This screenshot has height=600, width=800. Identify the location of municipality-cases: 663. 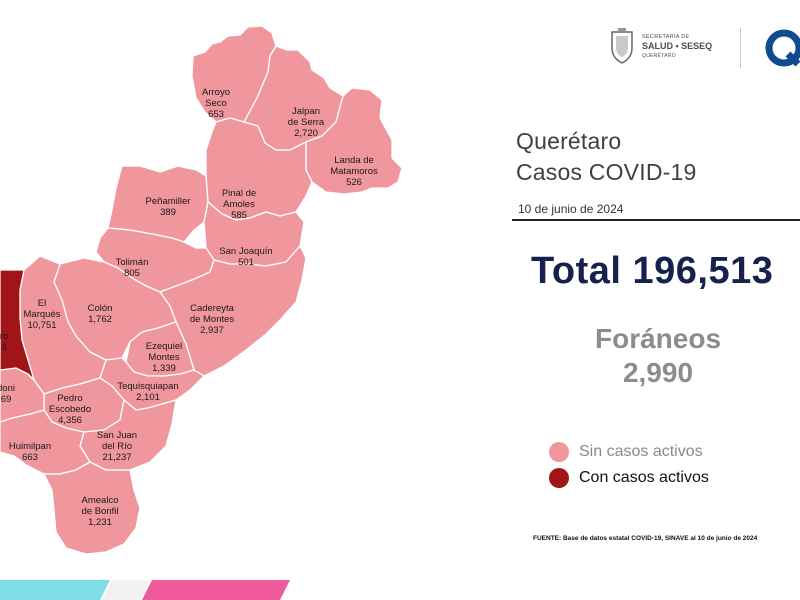
(30, 457).